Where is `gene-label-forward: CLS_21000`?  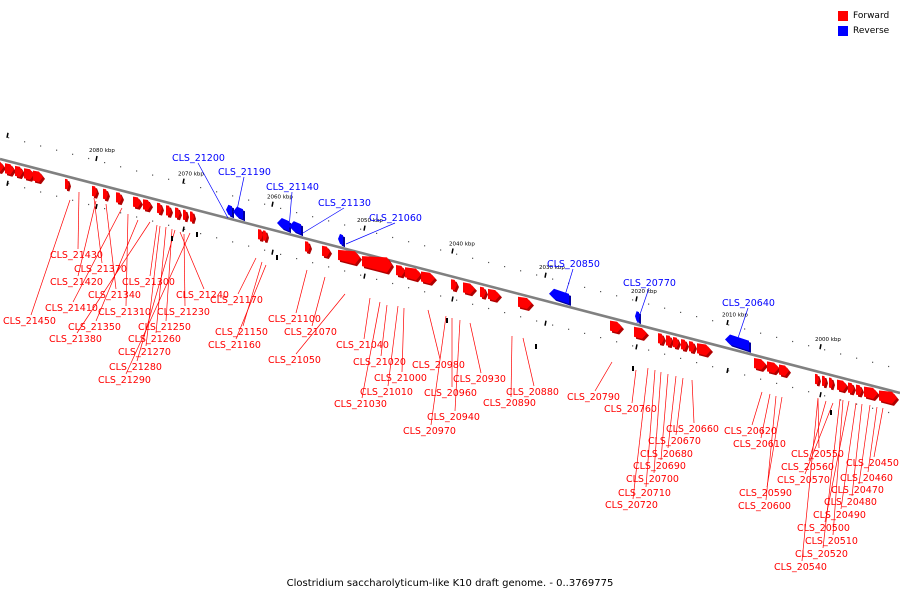
gene-label-forward: CLS_21000 is located at coordinates (400, 378).